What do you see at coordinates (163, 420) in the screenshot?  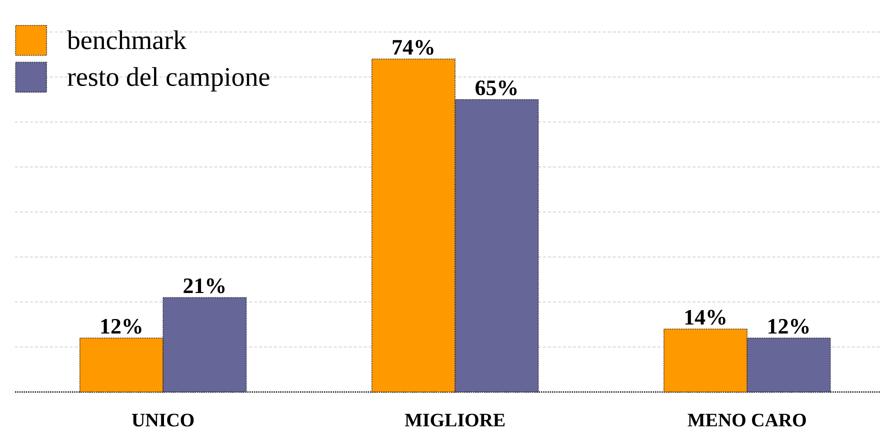 I see `x-tick-label: UNICO` at bounding box center [163, 420].